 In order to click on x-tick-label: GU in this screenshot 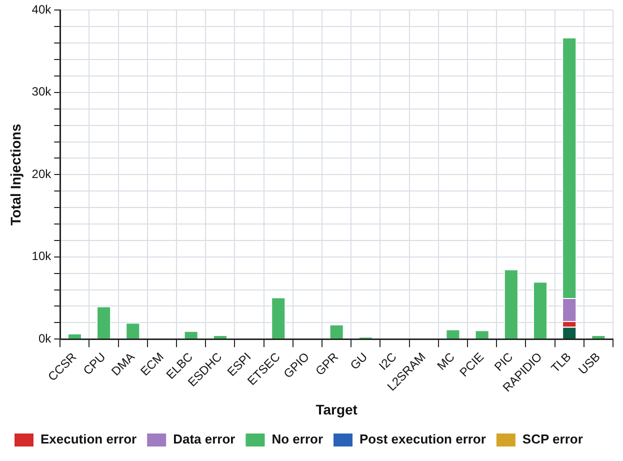, I will do `click(359, 361)`.